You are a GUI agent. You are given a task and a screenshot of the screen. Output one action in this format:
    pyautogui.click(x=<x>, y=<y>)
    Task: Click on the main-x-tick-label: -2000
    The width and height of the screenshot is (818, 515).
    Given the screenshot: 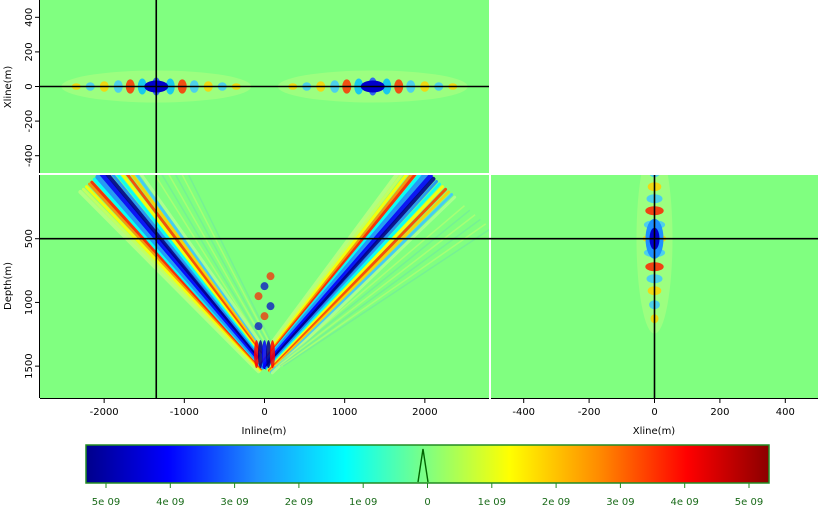 What is the action you would take?
    pyautogui.click(x=104, y=412)
    